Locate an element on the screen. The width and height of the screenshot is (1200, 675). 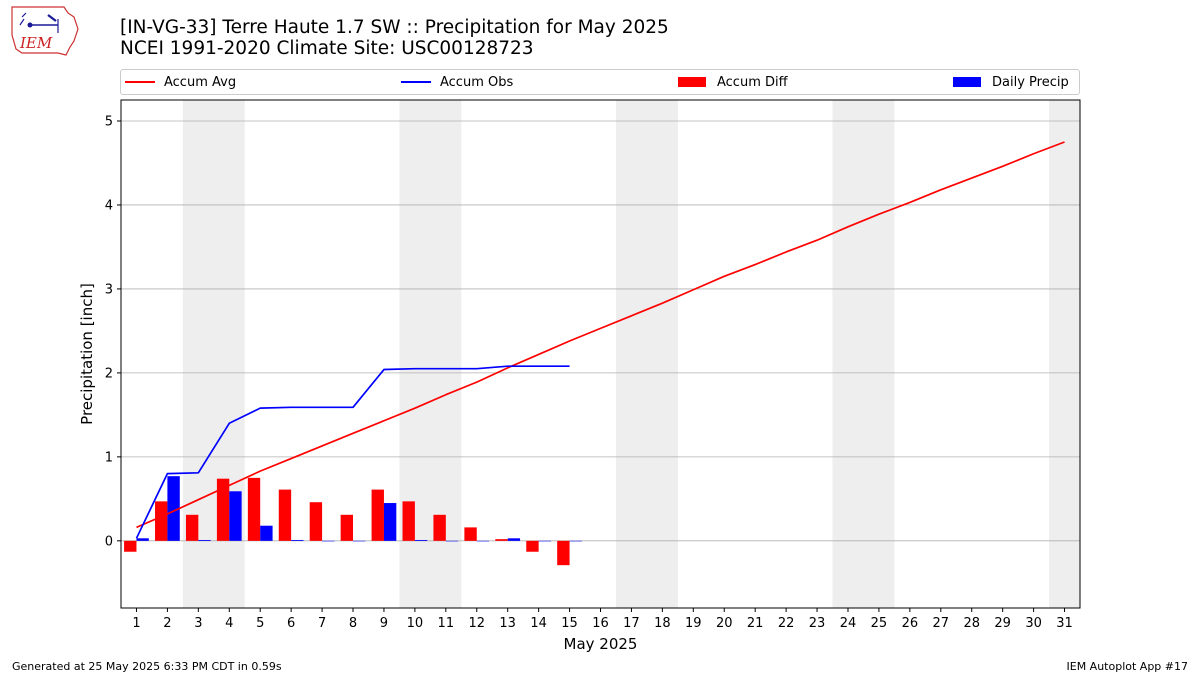
x-tick-label-22: 22 is located at coordinates (786, 623).